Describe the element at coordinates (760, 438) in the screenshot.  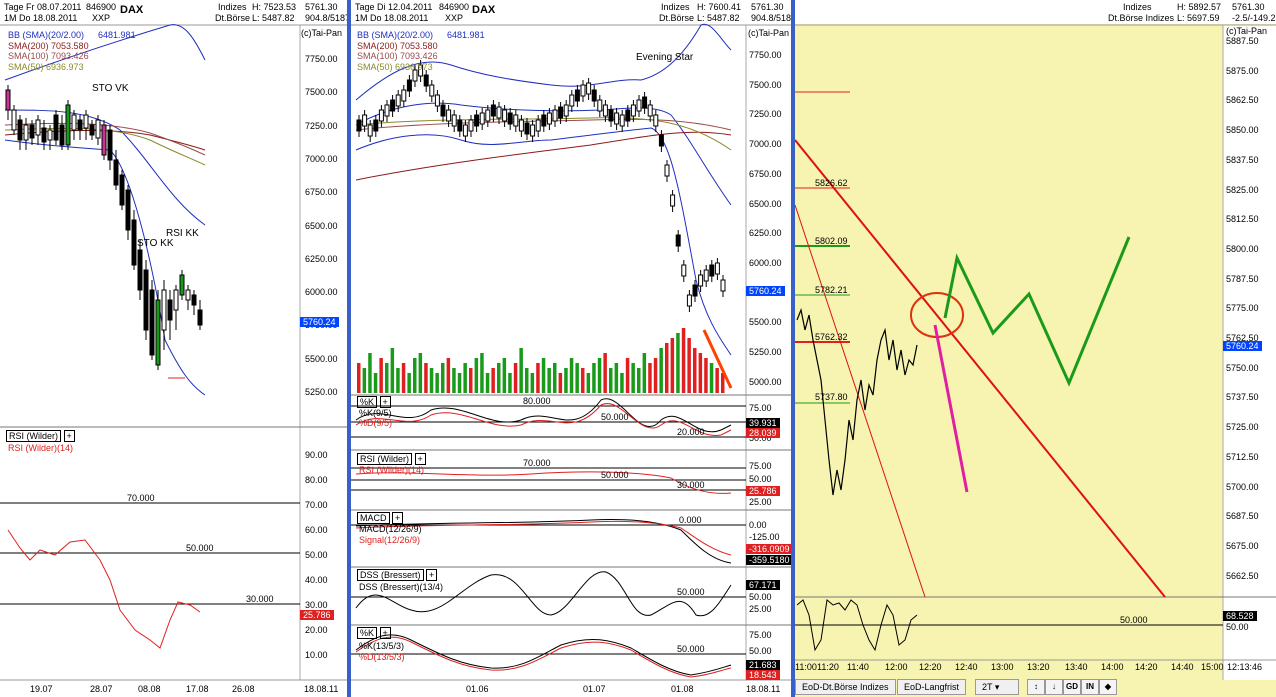
I see `p2-stoch1-tick-50: 50.00` at that location.